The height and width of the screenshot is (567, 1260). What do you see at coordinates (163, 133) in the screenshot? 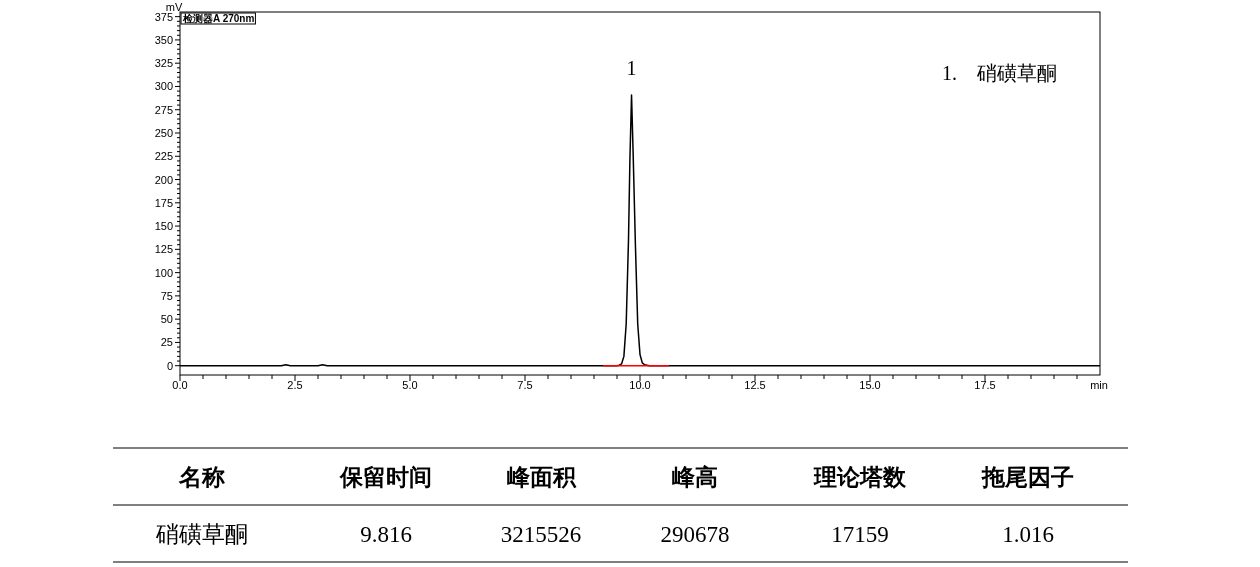
I see `y-tick-label: 250` at bounding box center [163, 133].